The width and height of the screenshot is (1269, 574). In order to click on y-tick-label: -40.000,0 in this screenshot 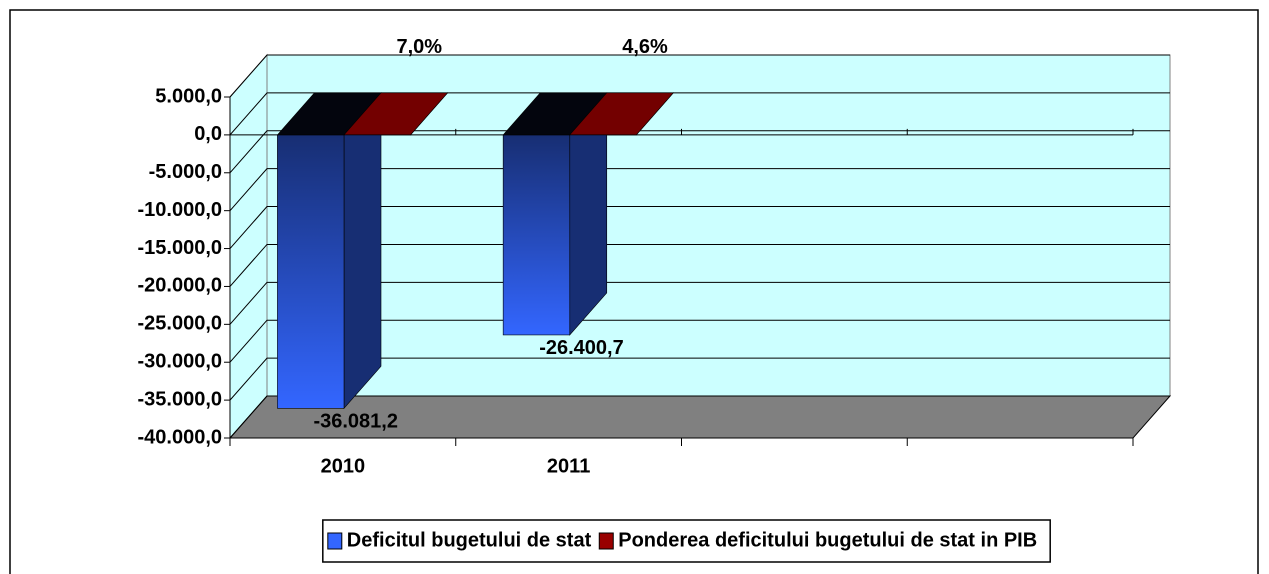, I will do `click(179, 437)`.